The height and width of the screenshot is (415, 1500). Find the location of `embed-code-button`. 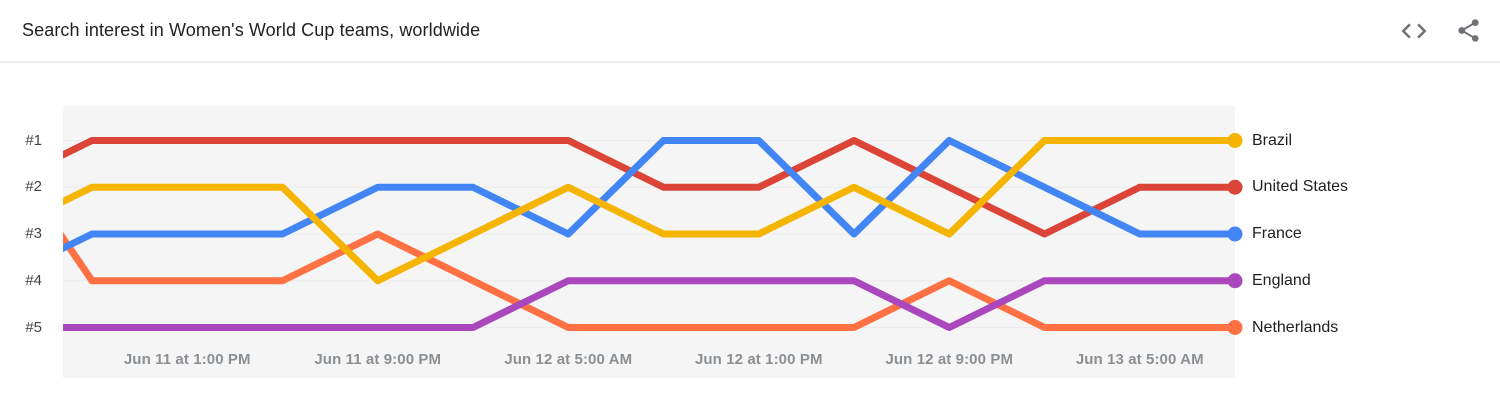

embed-code-button is located at coordinates (1414, 31).